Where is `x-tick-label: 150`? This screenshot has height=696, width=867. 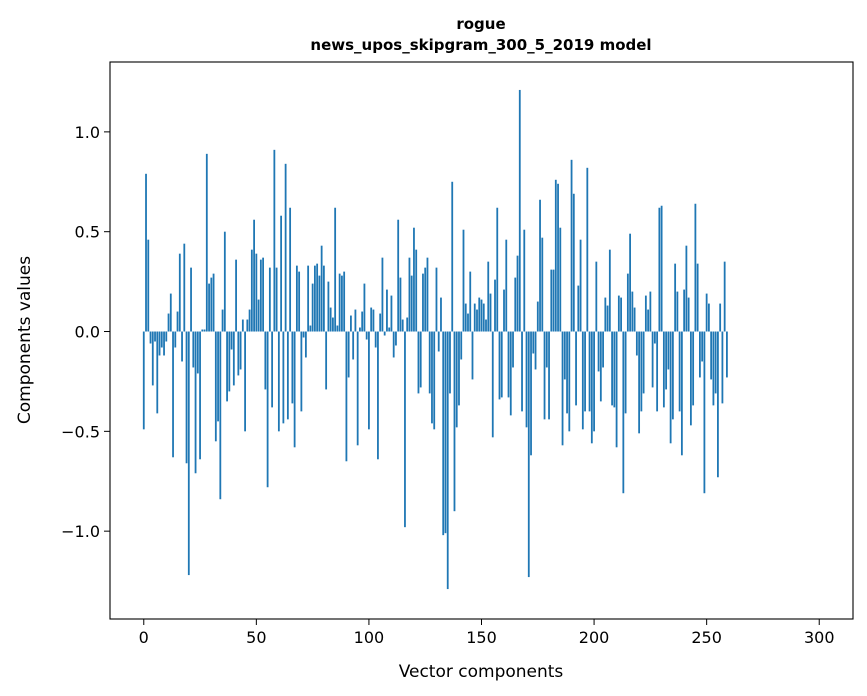 x-tick-label: 150 is located at coordinates (481, 637).